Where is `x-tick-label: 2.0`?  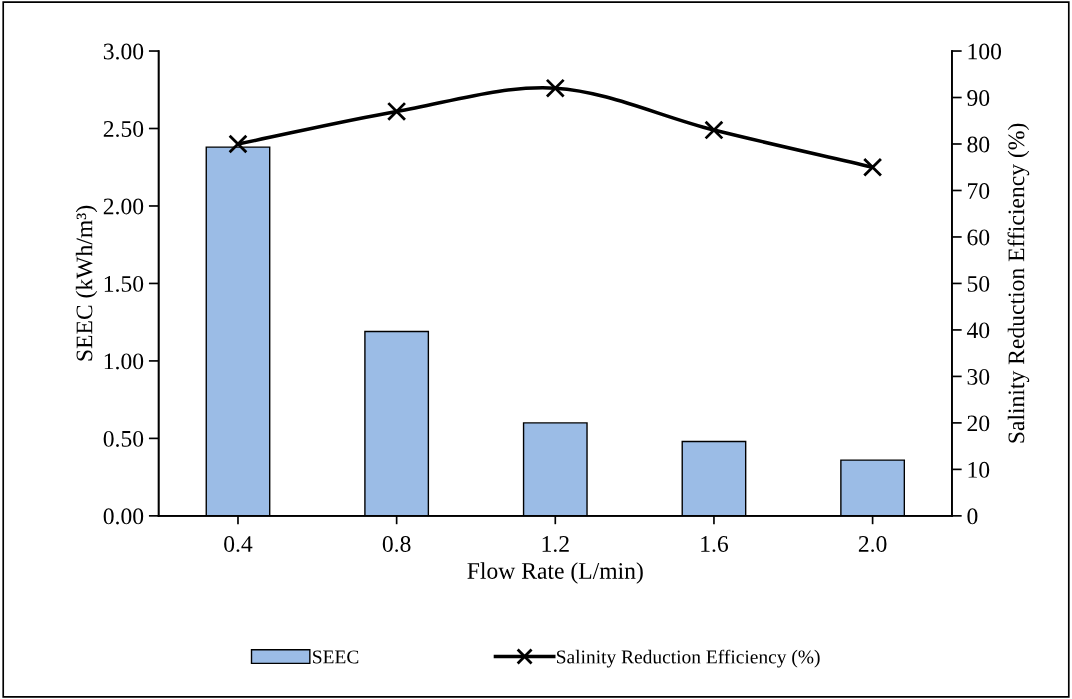
x-tick-label: 2.0 is located at coordinates (872, 544).